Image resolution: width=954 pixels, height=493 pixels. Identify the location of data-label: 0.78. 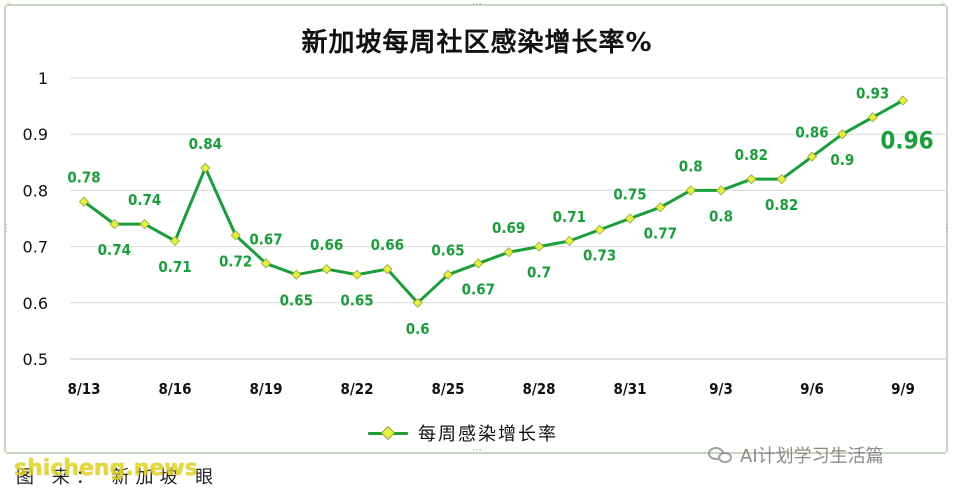
(83, 178).